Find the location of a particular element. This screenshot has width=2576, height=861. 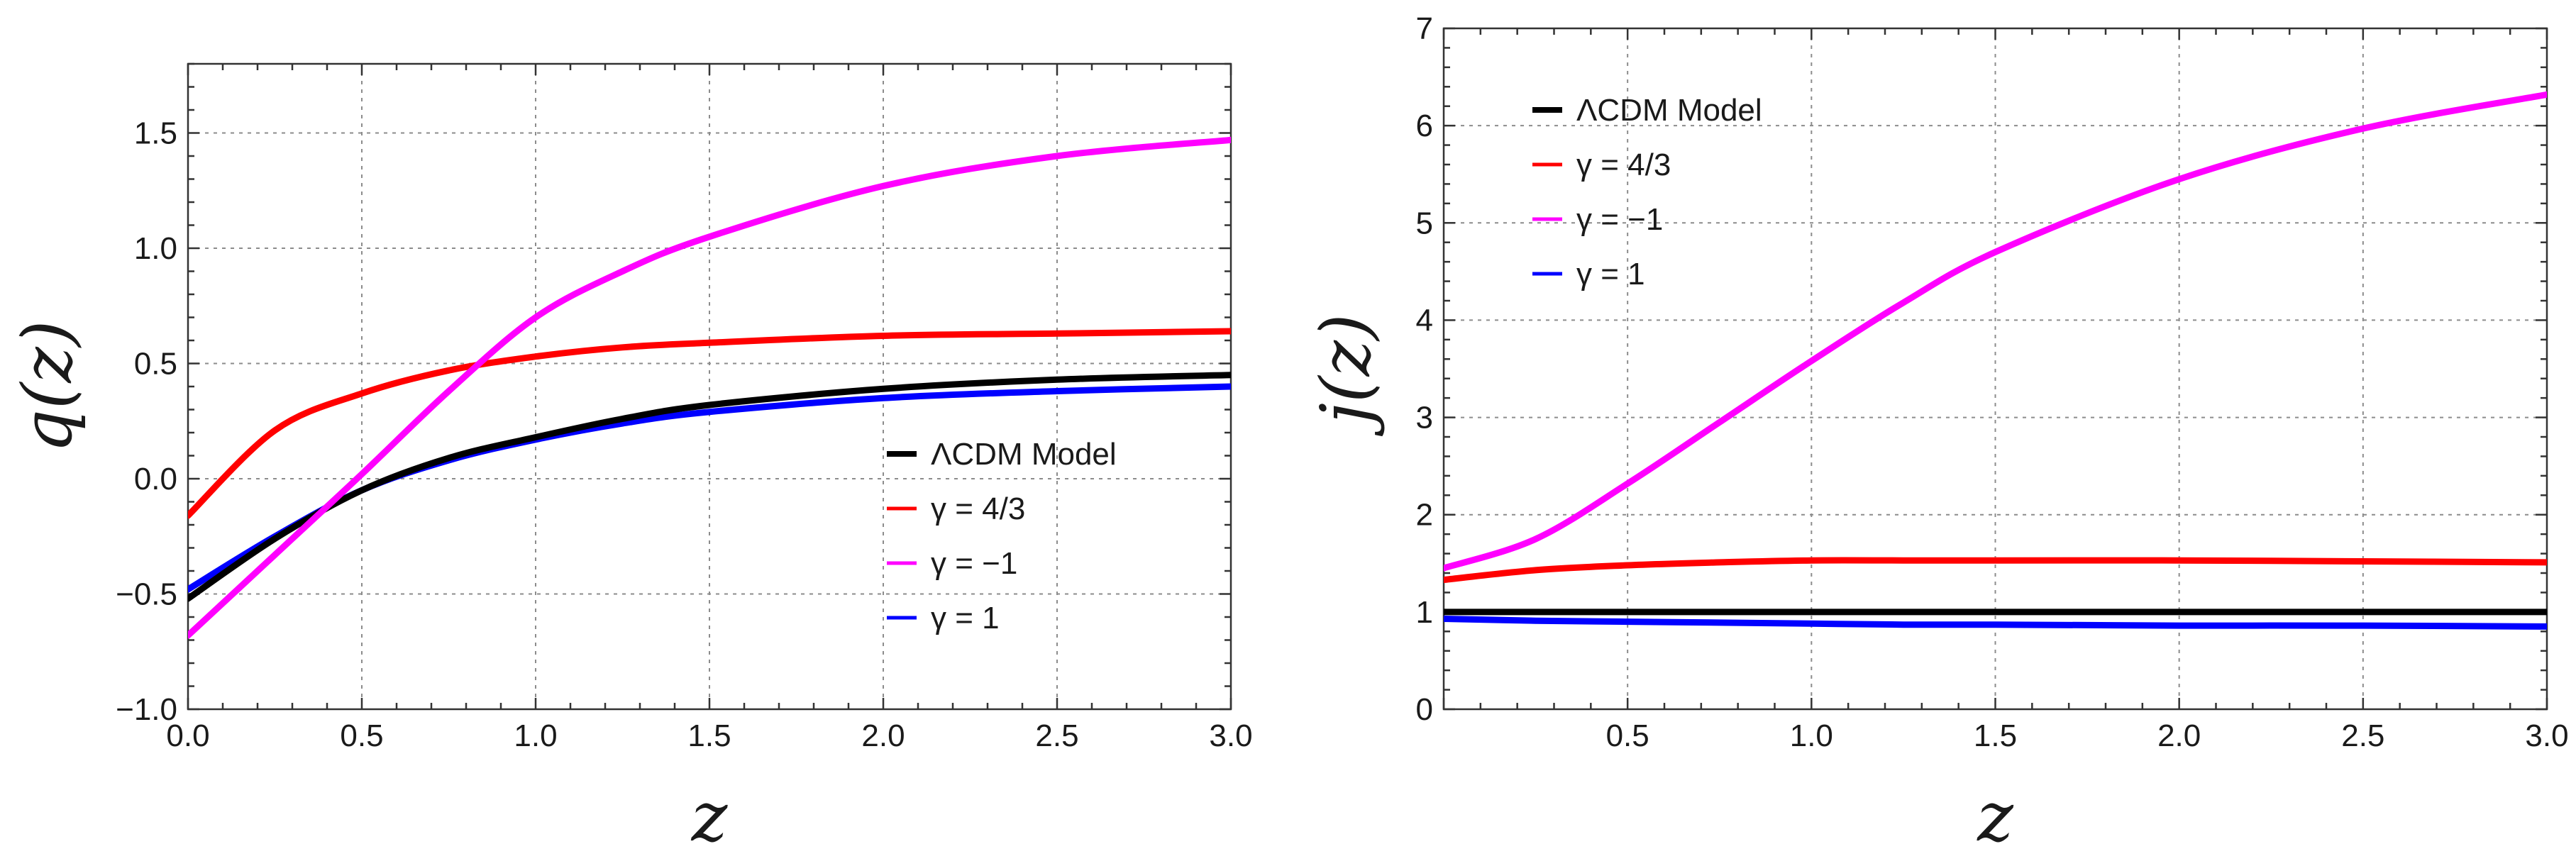

y-tick-label: 0.5 is located at coordinates (155, 364).